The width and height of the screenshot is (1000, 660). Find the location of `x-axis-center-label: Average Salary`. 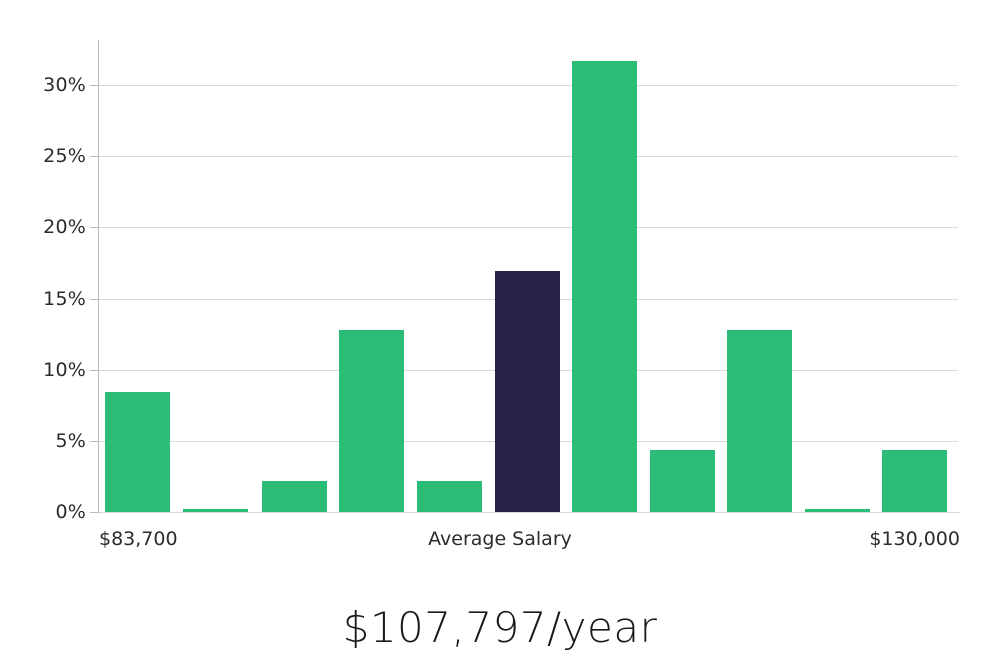

x-axis-center-label: Average Salary is located at coordinates (500, 539).